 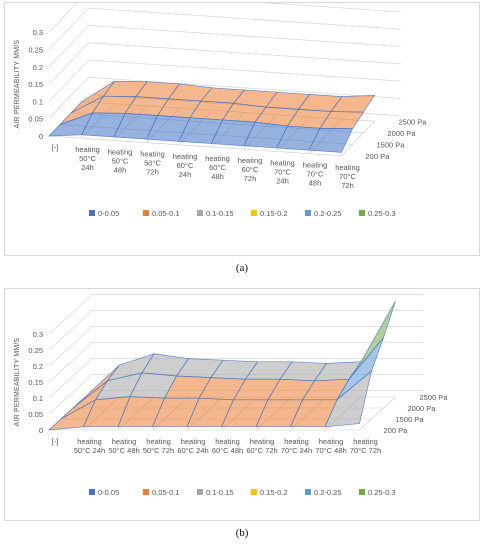 I want to click on depth-tick-label: 2500 Pa, so click(x=413, y=121).